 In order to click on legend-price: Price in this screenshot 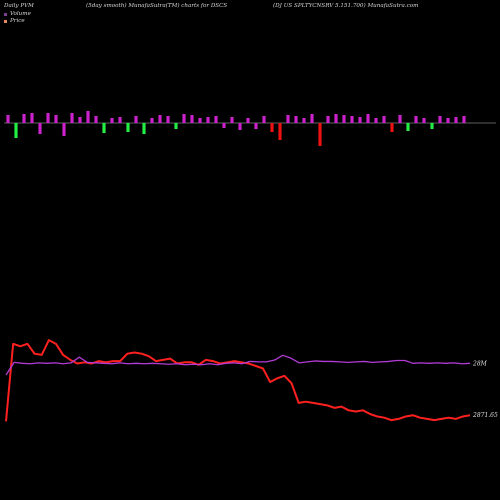, I will do `click(14, 21)`.